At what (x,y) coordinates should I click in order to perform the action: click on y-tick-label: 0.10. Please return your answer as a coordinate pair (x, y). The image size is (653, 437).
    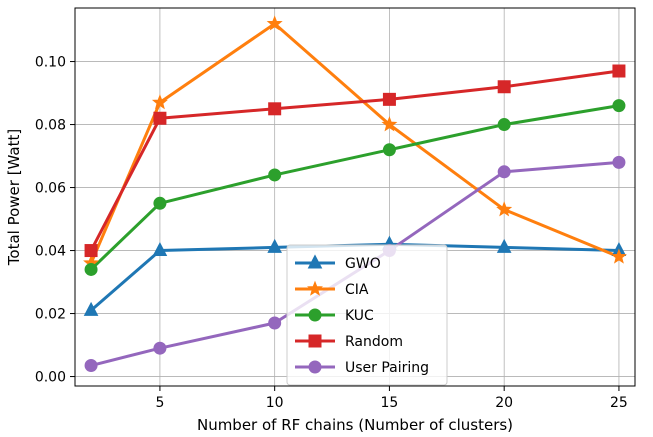
    Looking at the image, I should click on (50, 63).